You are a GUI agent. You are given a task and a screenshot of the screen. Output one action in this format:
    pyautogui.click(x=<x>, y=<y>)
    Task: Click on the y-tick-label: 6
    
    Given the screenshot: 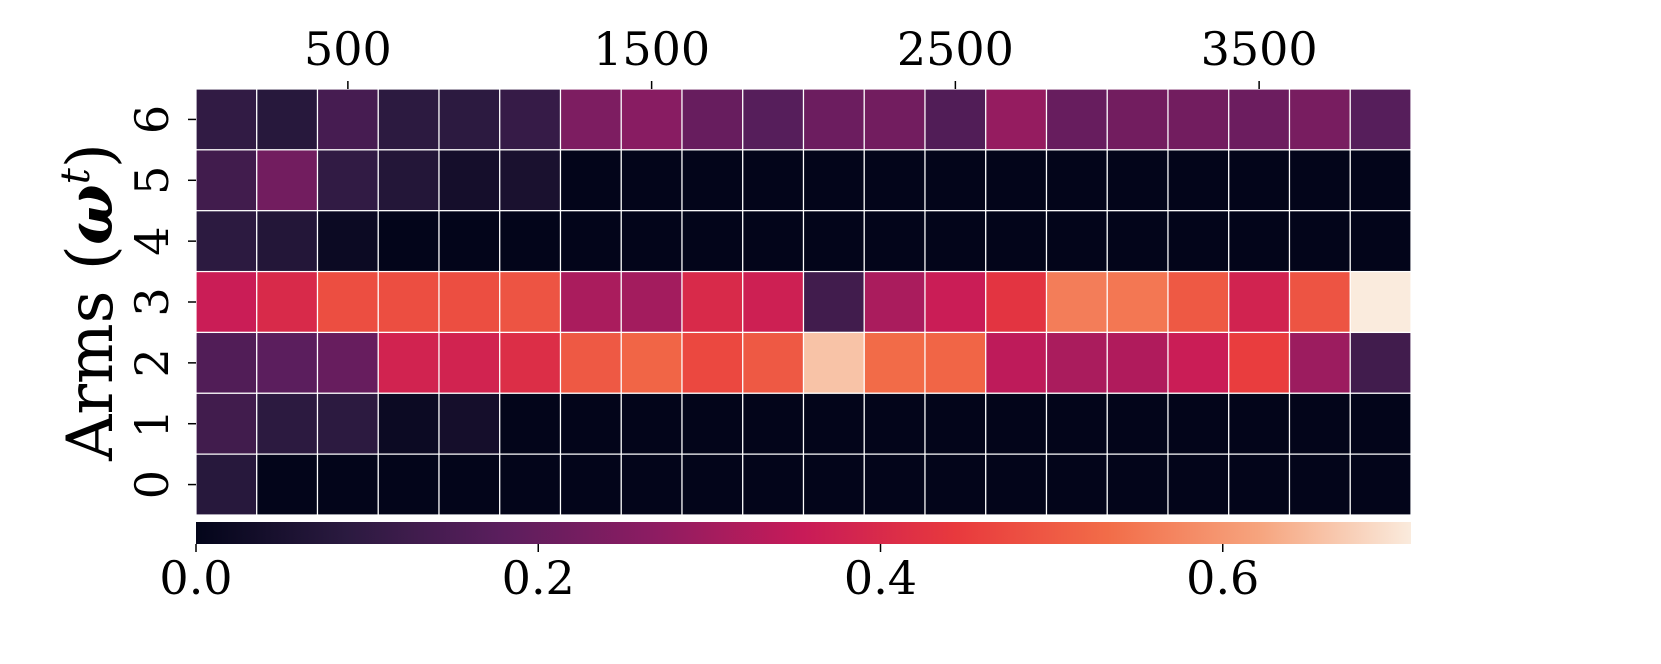 What is the action you would take?
    pyautogui.click(x=152, y=119)
    